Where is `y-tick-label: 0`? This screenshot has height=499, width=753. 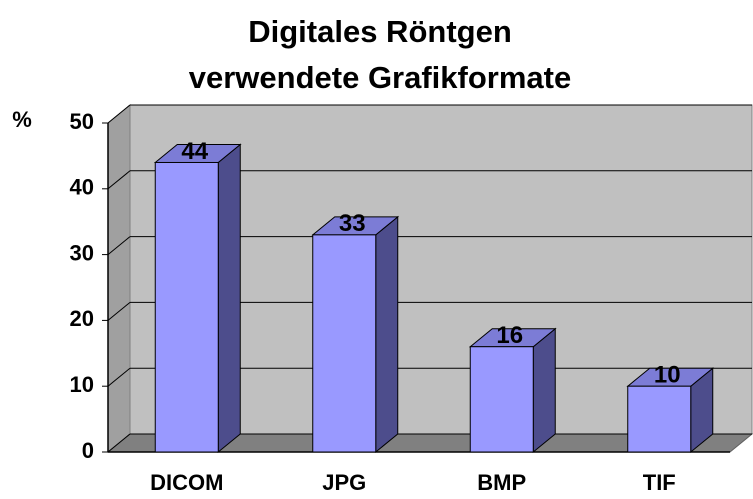
y-tick-label: 0 is located at coordinates (88, 450).